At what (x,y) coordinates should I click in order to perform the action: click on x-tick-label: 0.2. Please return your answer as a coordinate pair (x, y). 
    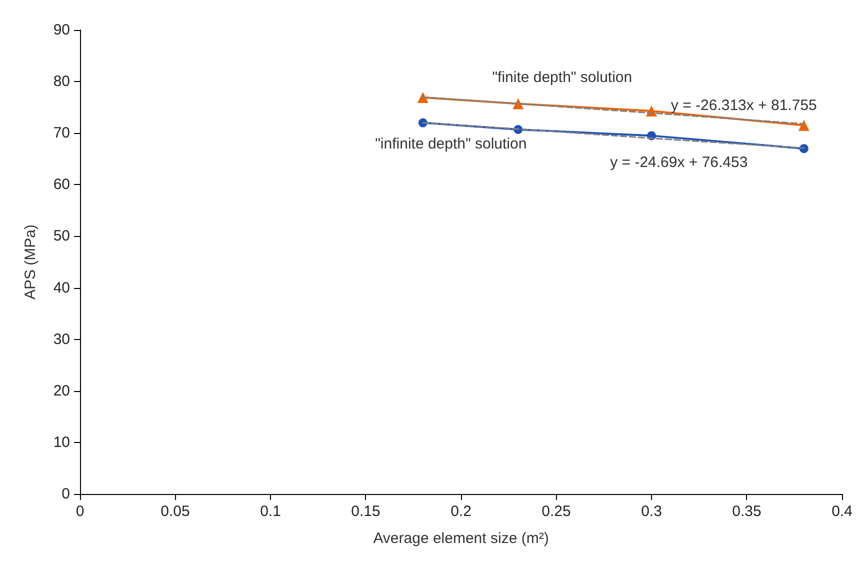
    Looking at the image, I should click on (461, 511).